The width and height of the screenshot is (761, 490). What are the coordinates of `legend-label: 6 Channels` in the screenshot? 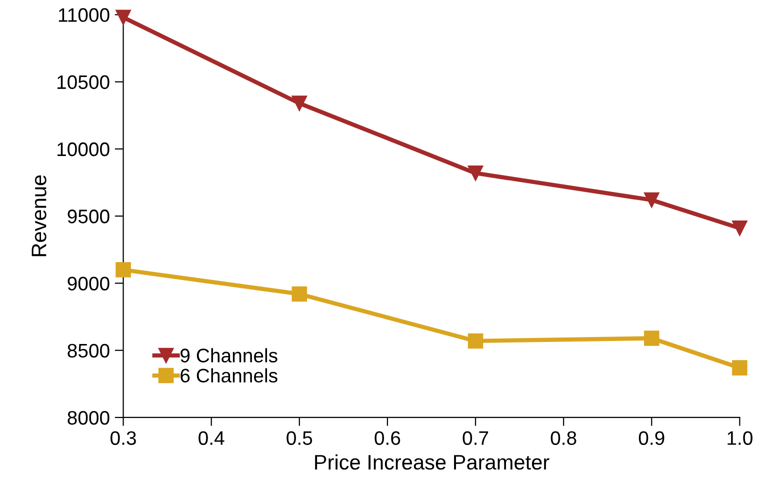 It's located at (229, 375).